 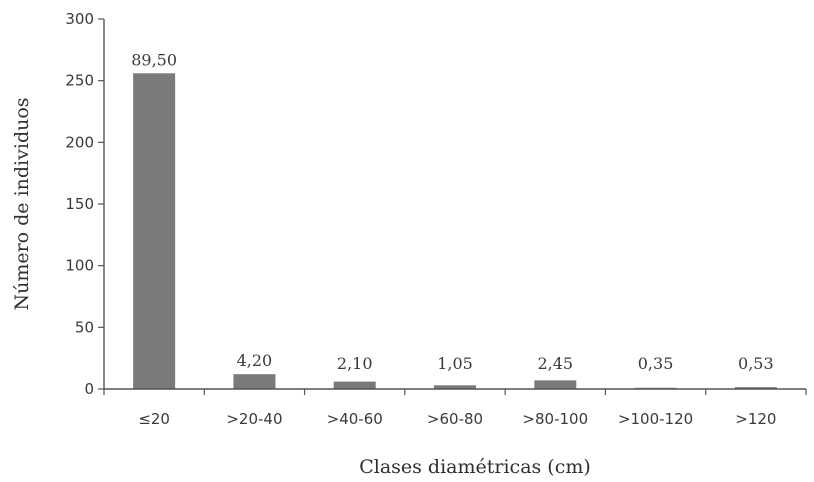 What do you see at coordinates (555, 419) in the screenshot?
I see `x-tick-label: >80-100` at bounding box center [555, 419].